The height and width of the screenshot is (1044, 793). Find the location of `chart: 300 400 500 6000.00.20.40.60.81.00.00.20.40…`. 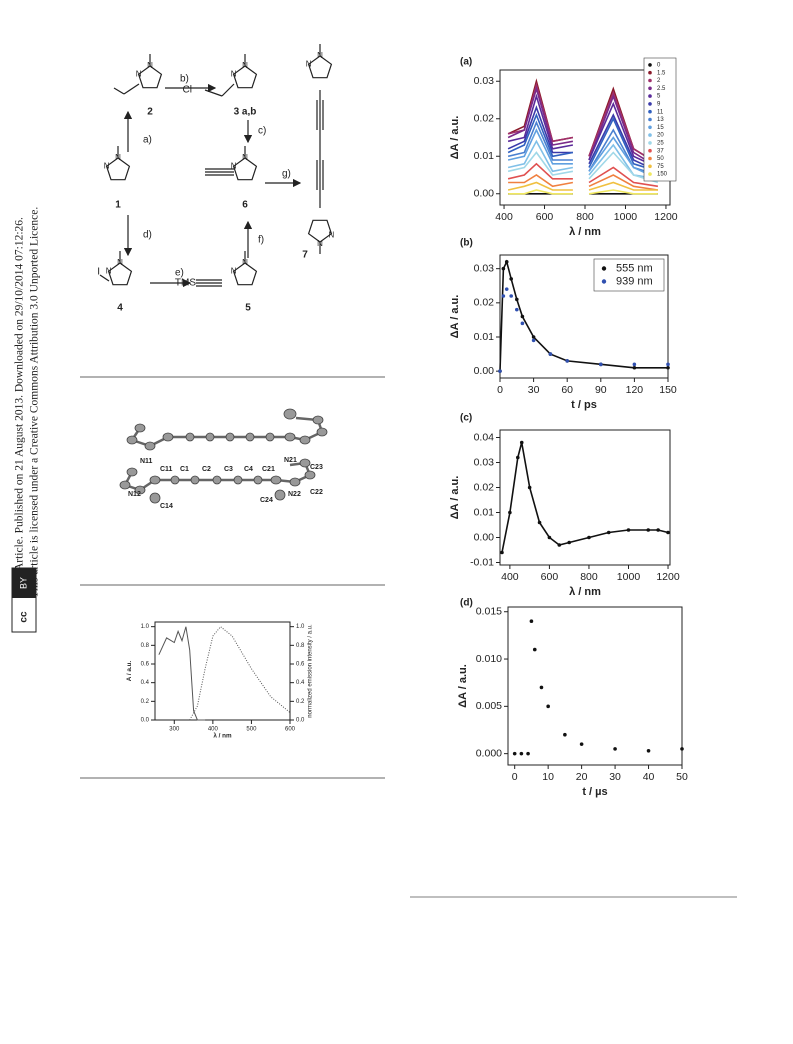

chart: 300 400 500 6000.00.20.40.60.81.00.00.20.40… is located at coordinates (219, 680).